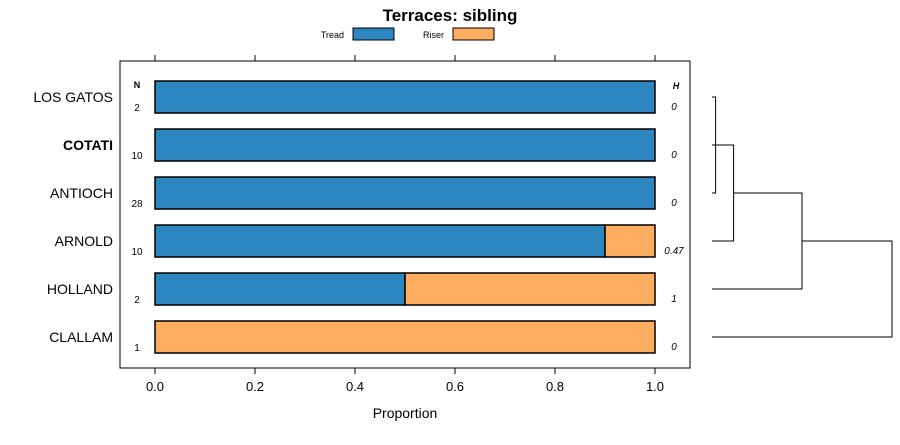 The height and width of the screenshot is (445, 900). I want to click on bar-holland-tread, so click(280, 289).